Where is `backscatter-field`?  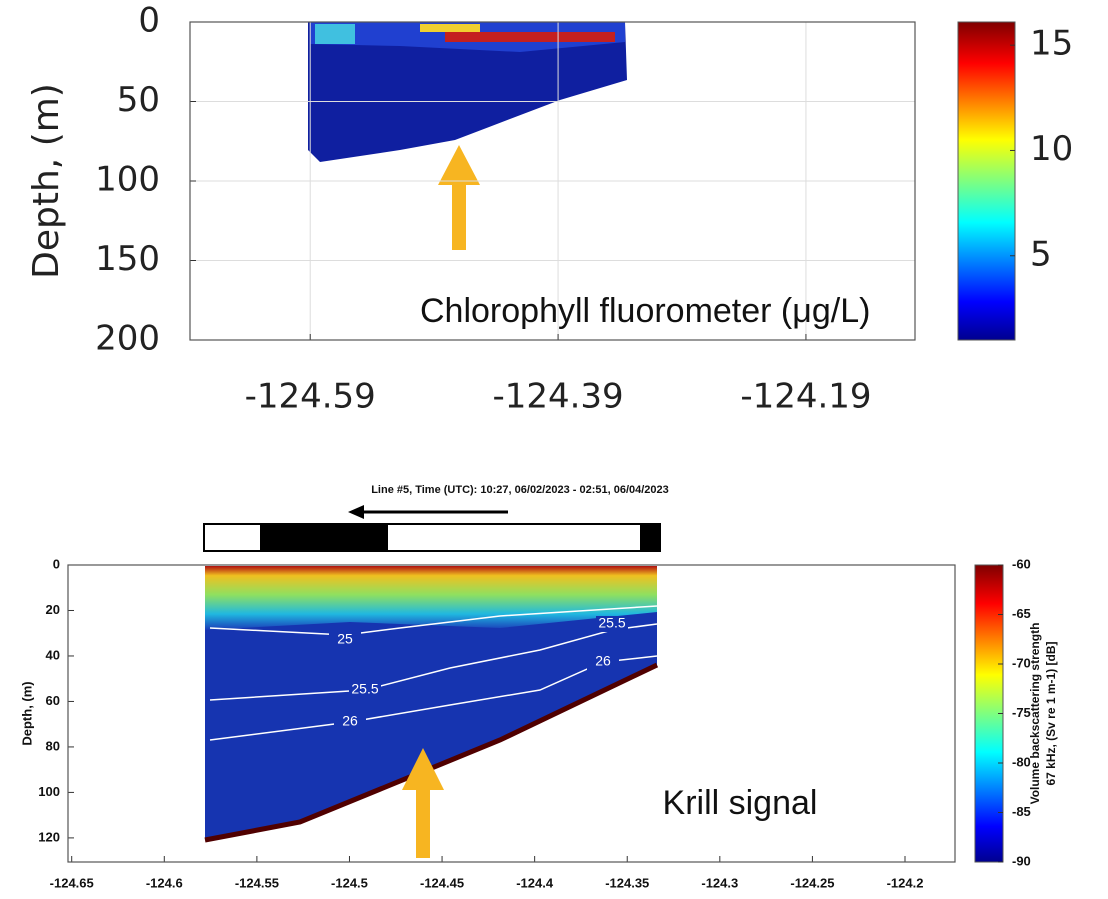
backscatter-field is located at coordinates (431, 703).